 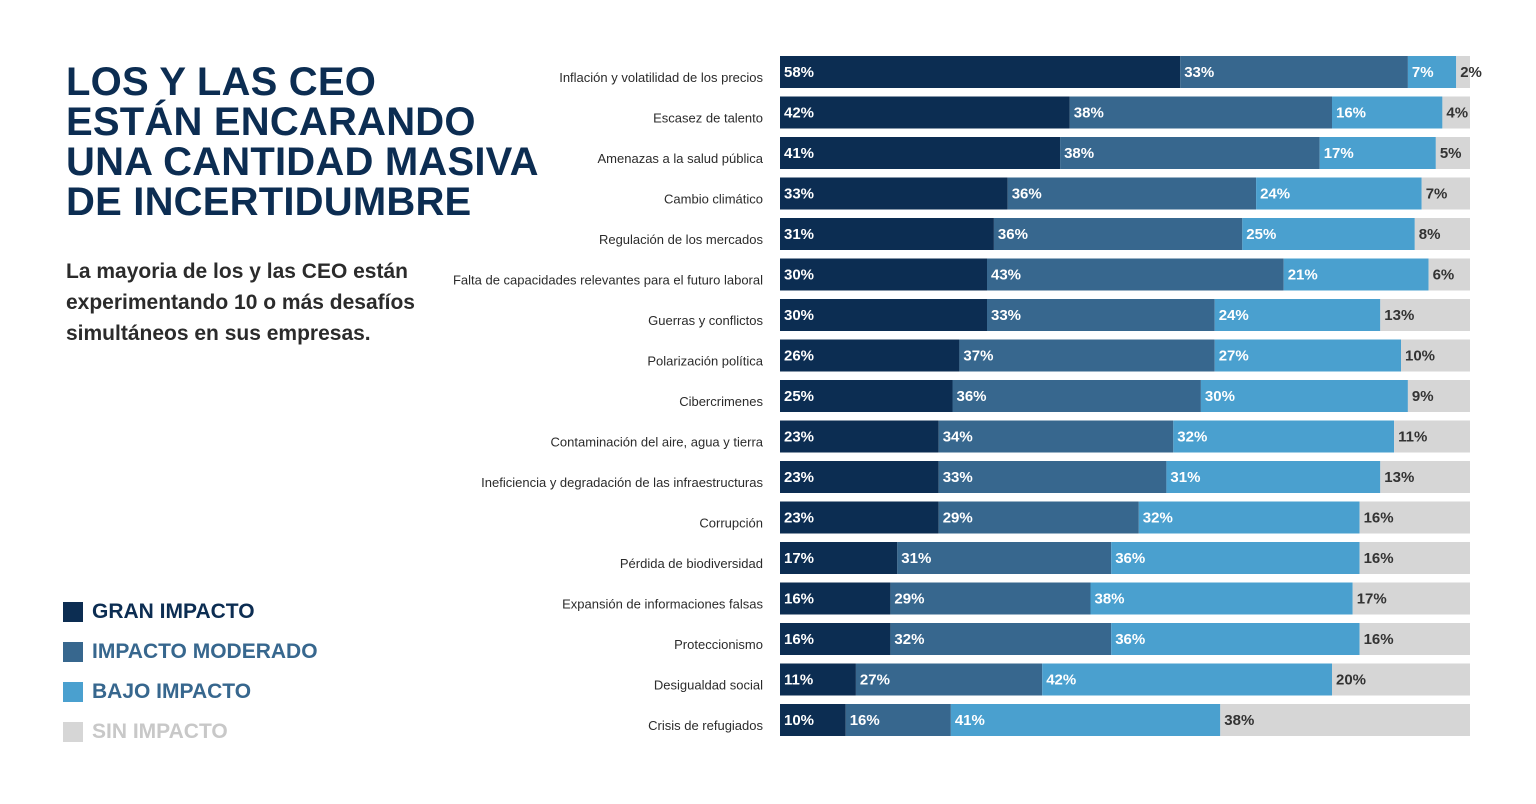 What do you see at coordinates (681, 158) in the screenshot?
I see `category-label: Amenazas a la salud pública` at bounding box center [681, 158].